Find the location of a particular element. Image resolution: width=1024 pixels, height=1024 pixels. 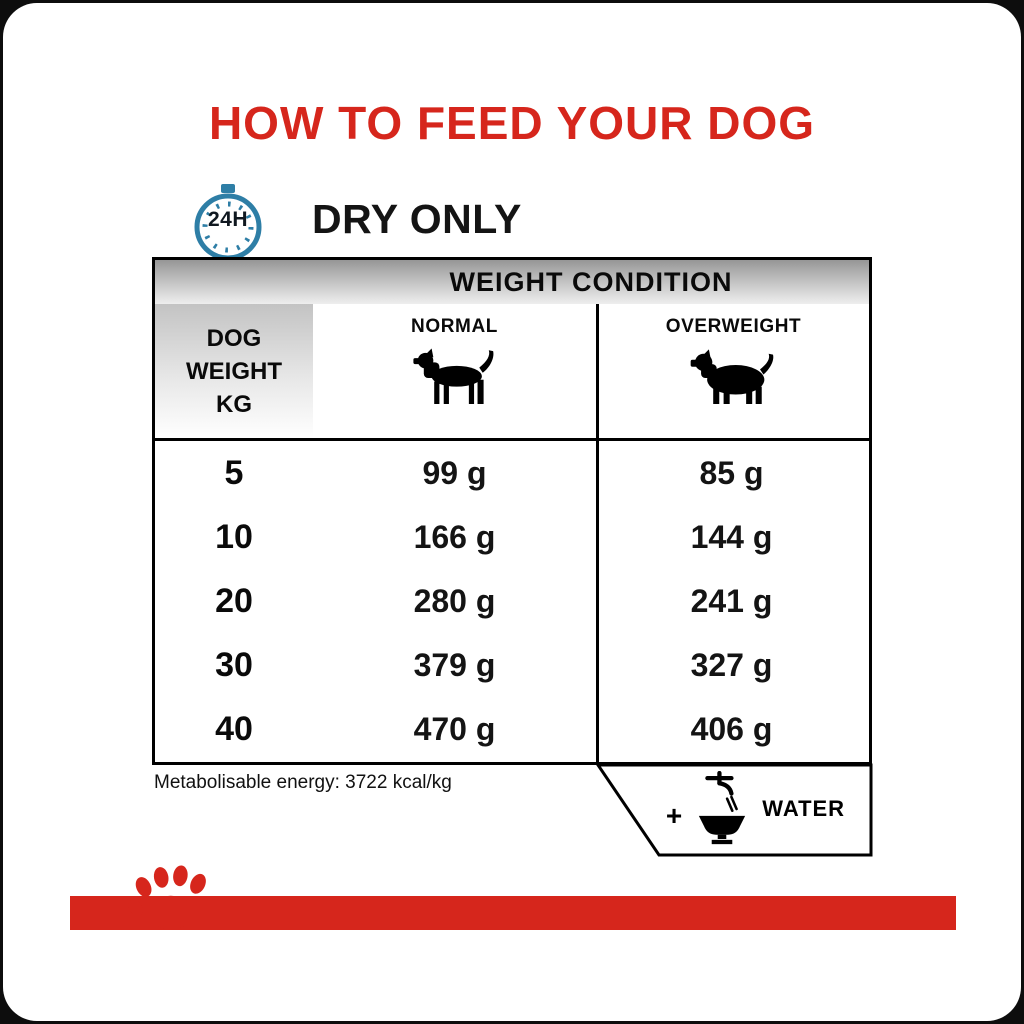

dog-weight-kg-header: DOG WEIGHT KG is located at coordinates (234, 371).